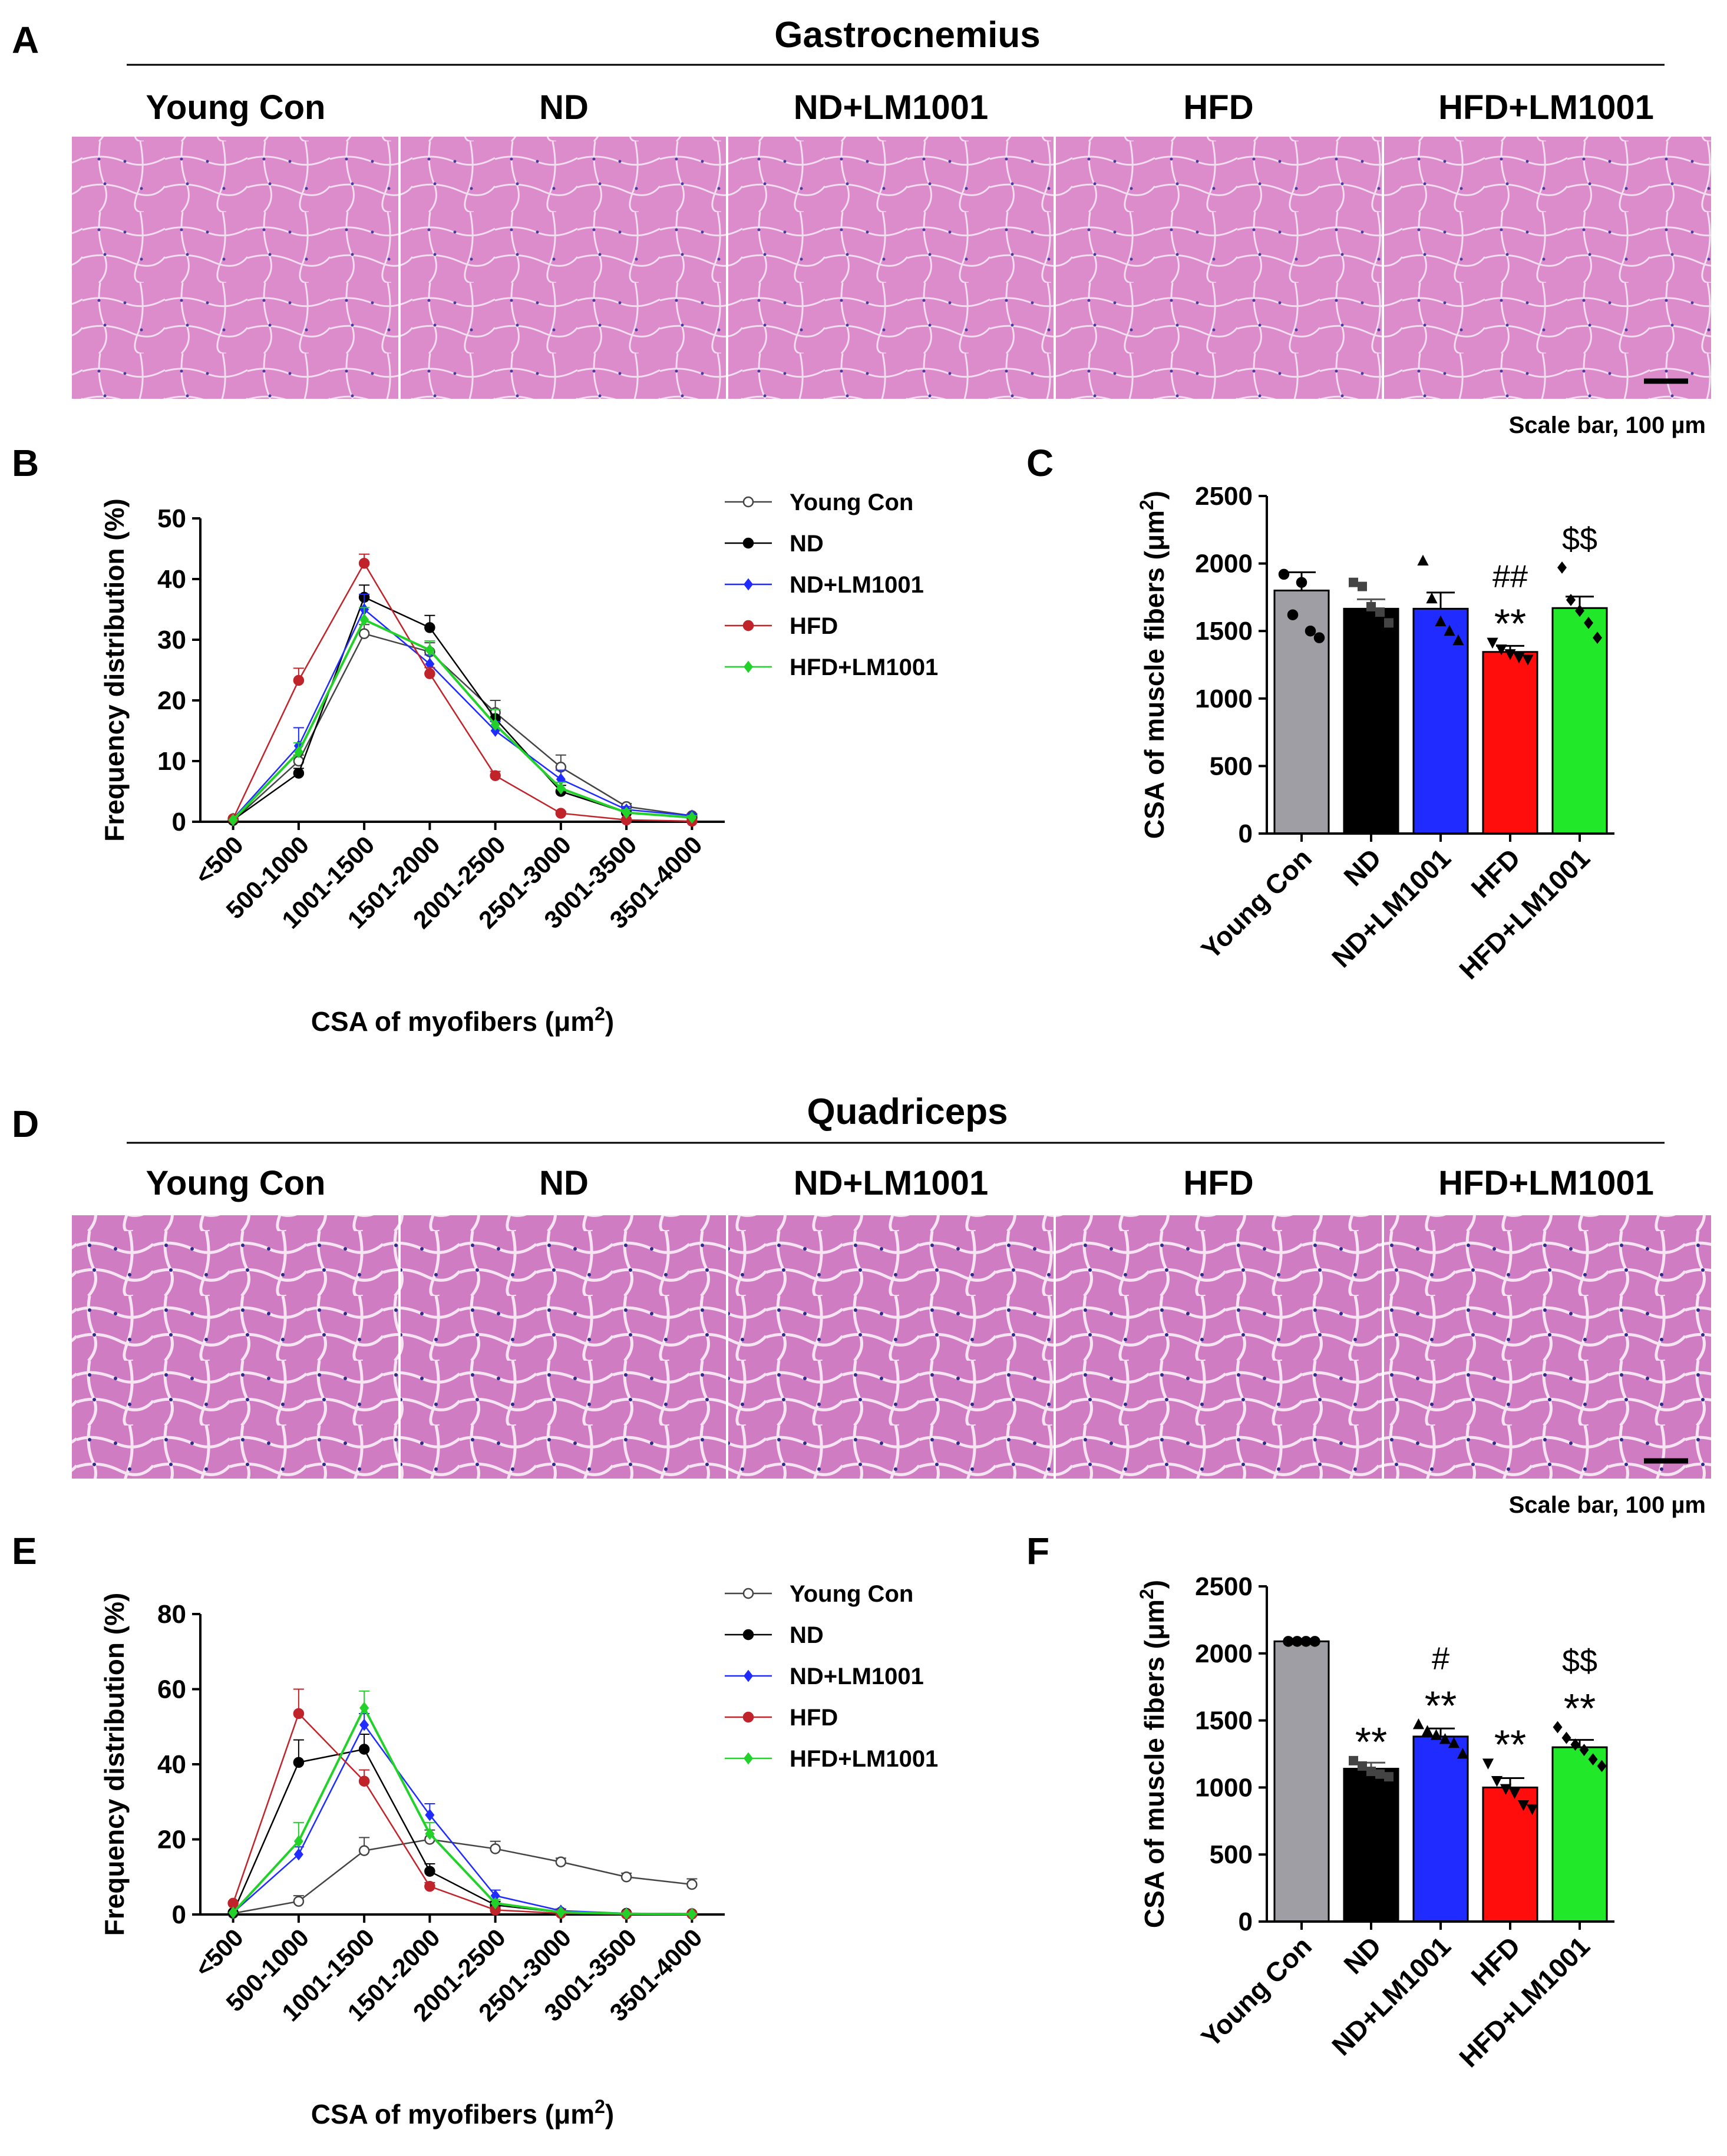 This screenshot has width=1727, height=2156. Describe the element at coordinates (236, 107) in the screenshot. I see `group-label: Young Con` at that location.